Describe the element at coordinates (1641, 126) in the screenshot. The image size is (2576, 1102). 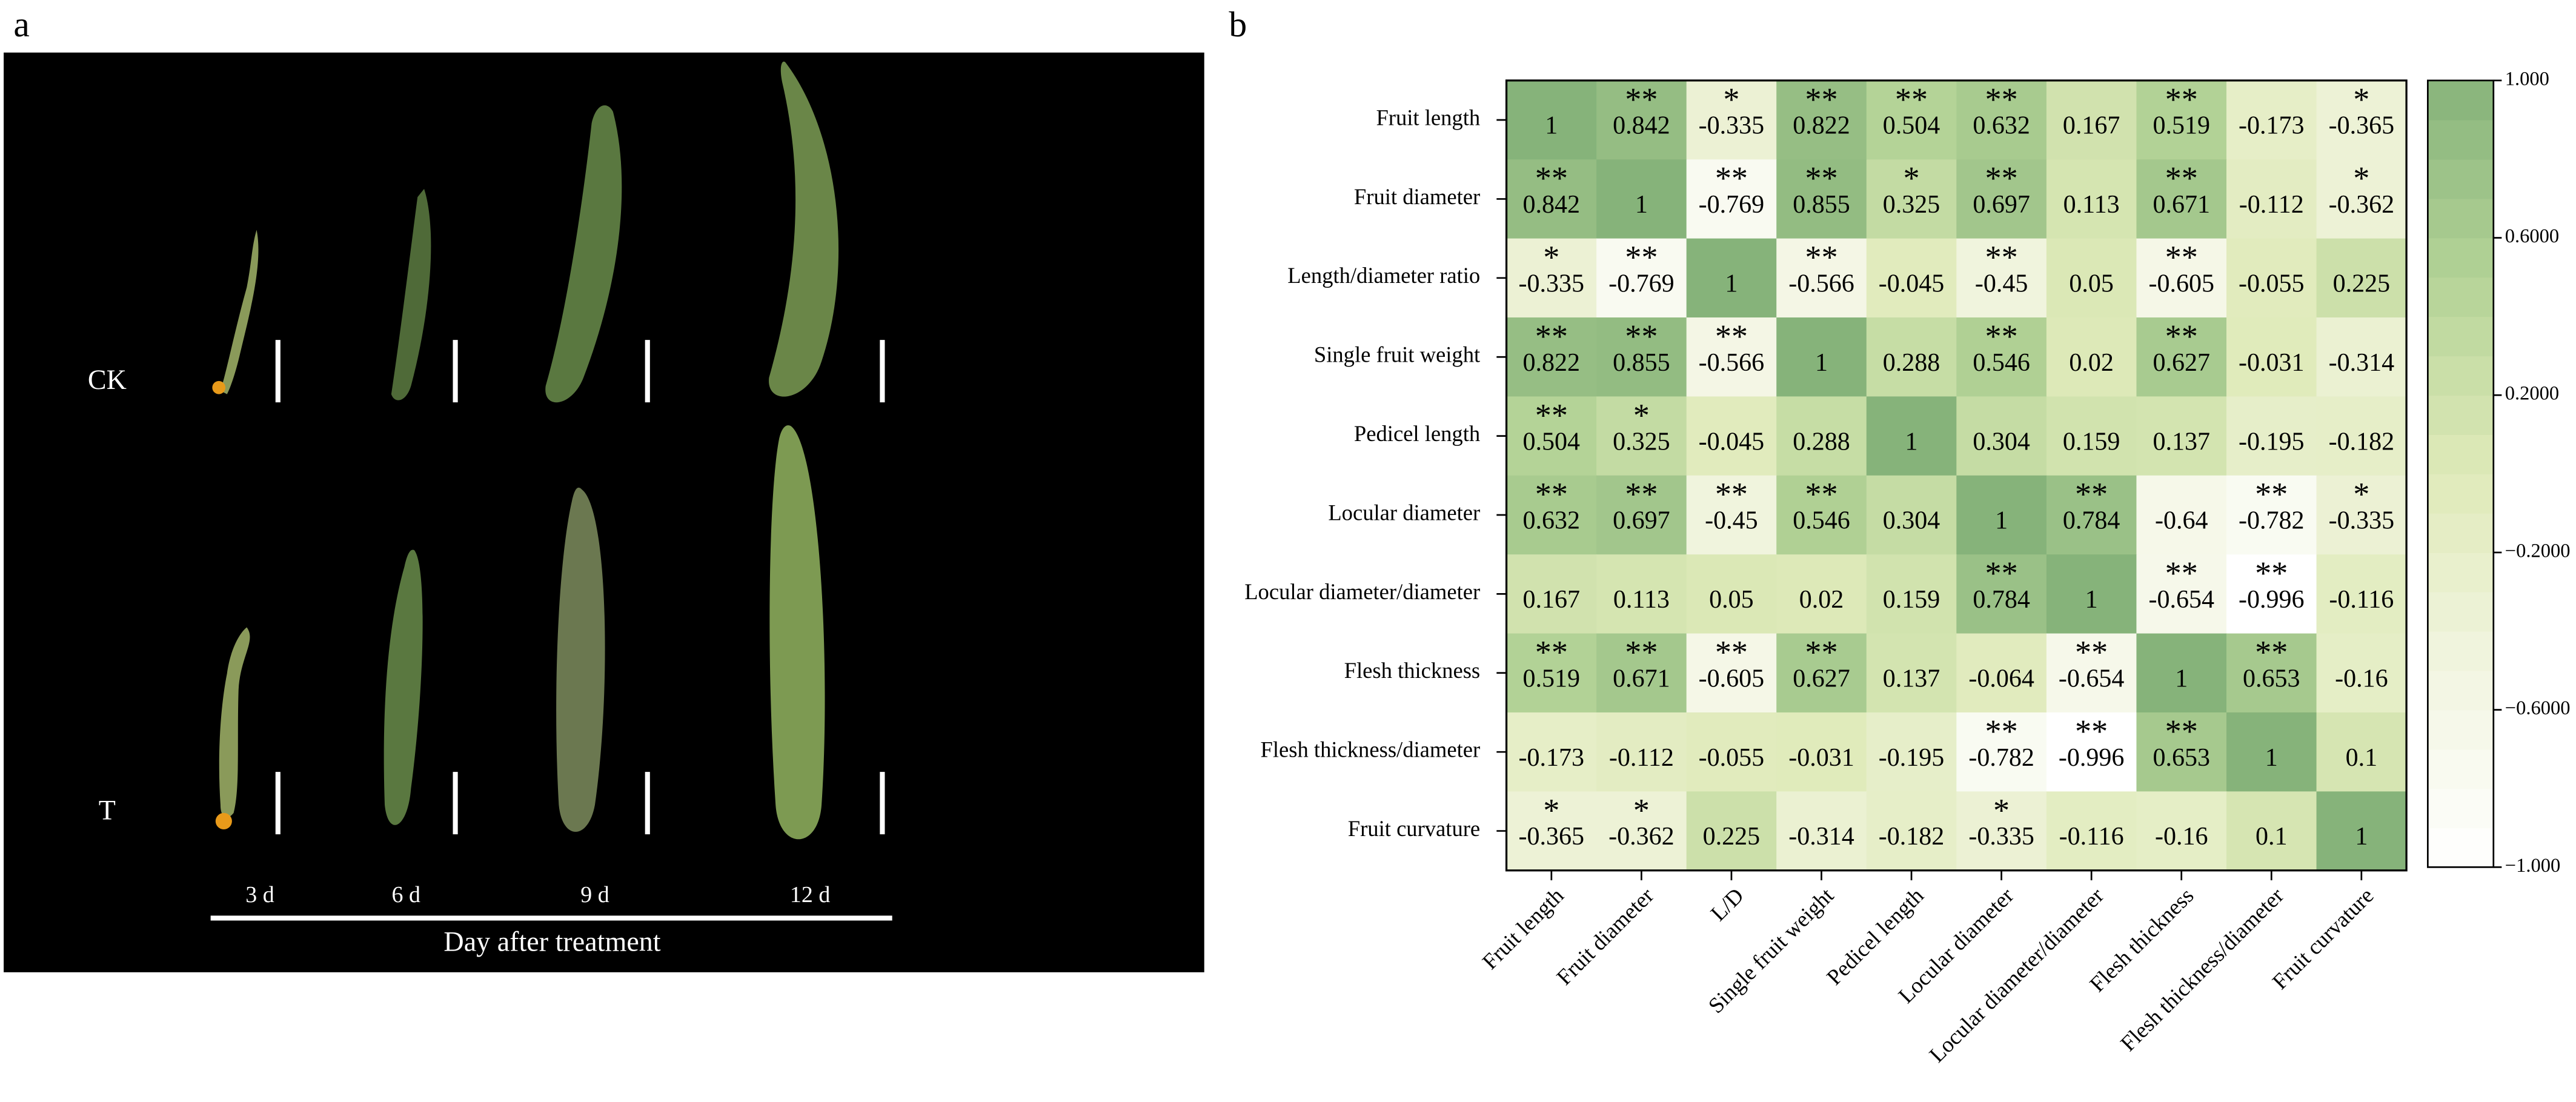
I see `cell-value: 0.842` at that location.